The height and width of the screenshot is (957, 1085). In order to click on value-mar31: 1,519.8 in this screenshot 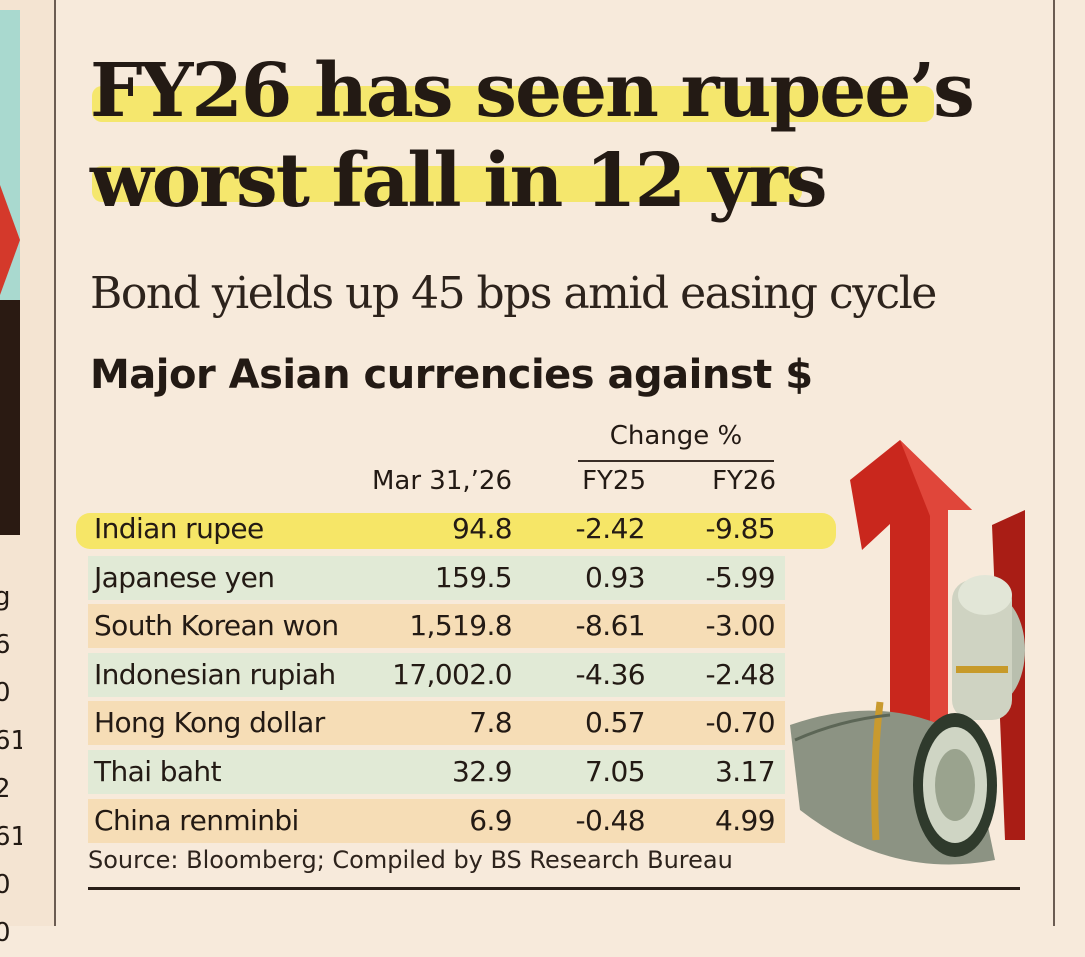, I will do `click(460, 625)`.